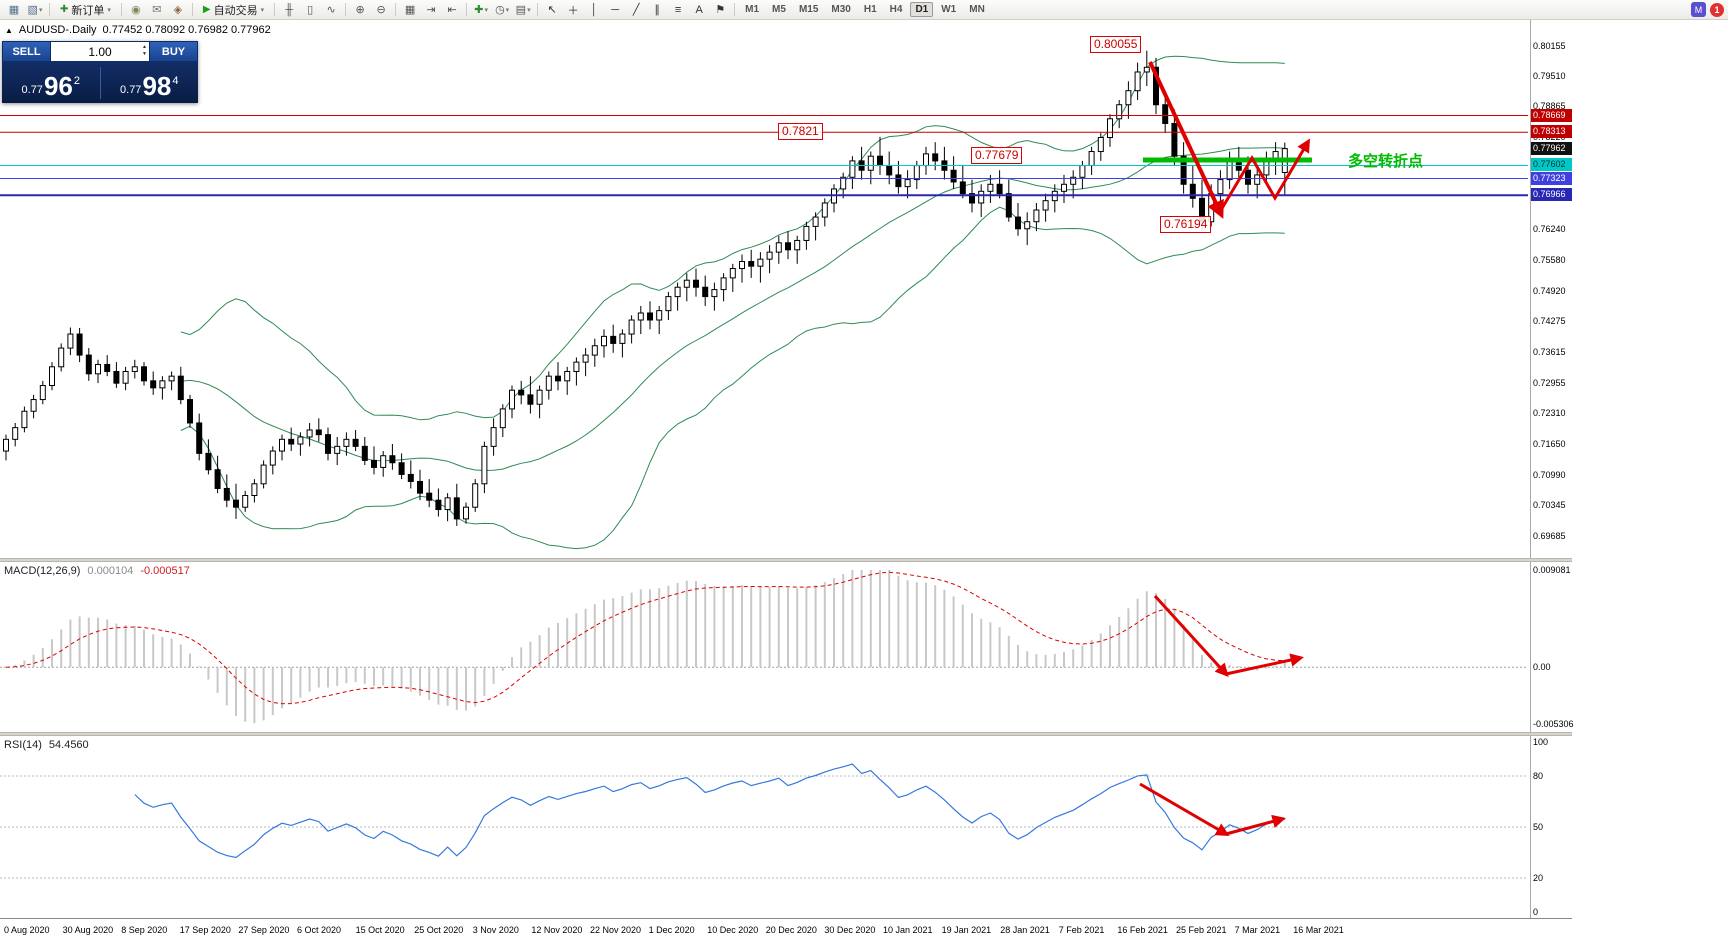 The width and height of the screenshot is (1728, 947). What do you see at coordinates (165, 571) in the screenshot?
I see `macd-signal-value: -0.000517` at bounding box center [165, 571].